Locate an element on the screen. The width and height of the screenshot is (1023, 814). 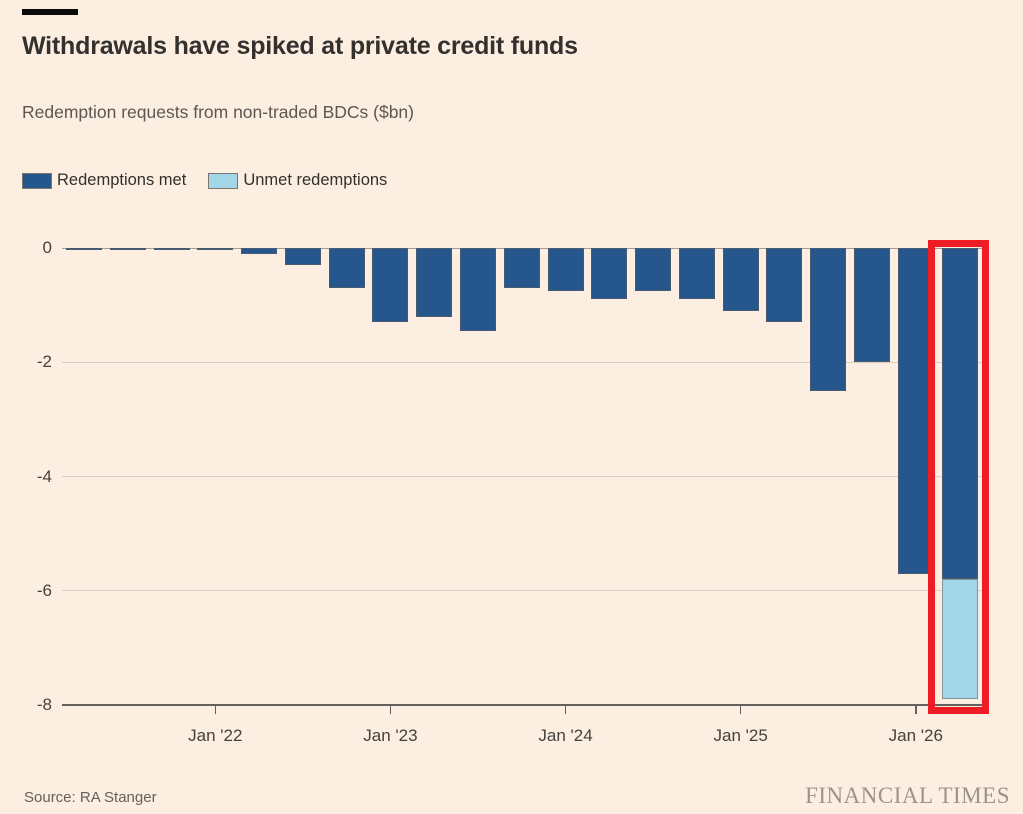
legend-swatch-met is located at coordinates (37, 180).